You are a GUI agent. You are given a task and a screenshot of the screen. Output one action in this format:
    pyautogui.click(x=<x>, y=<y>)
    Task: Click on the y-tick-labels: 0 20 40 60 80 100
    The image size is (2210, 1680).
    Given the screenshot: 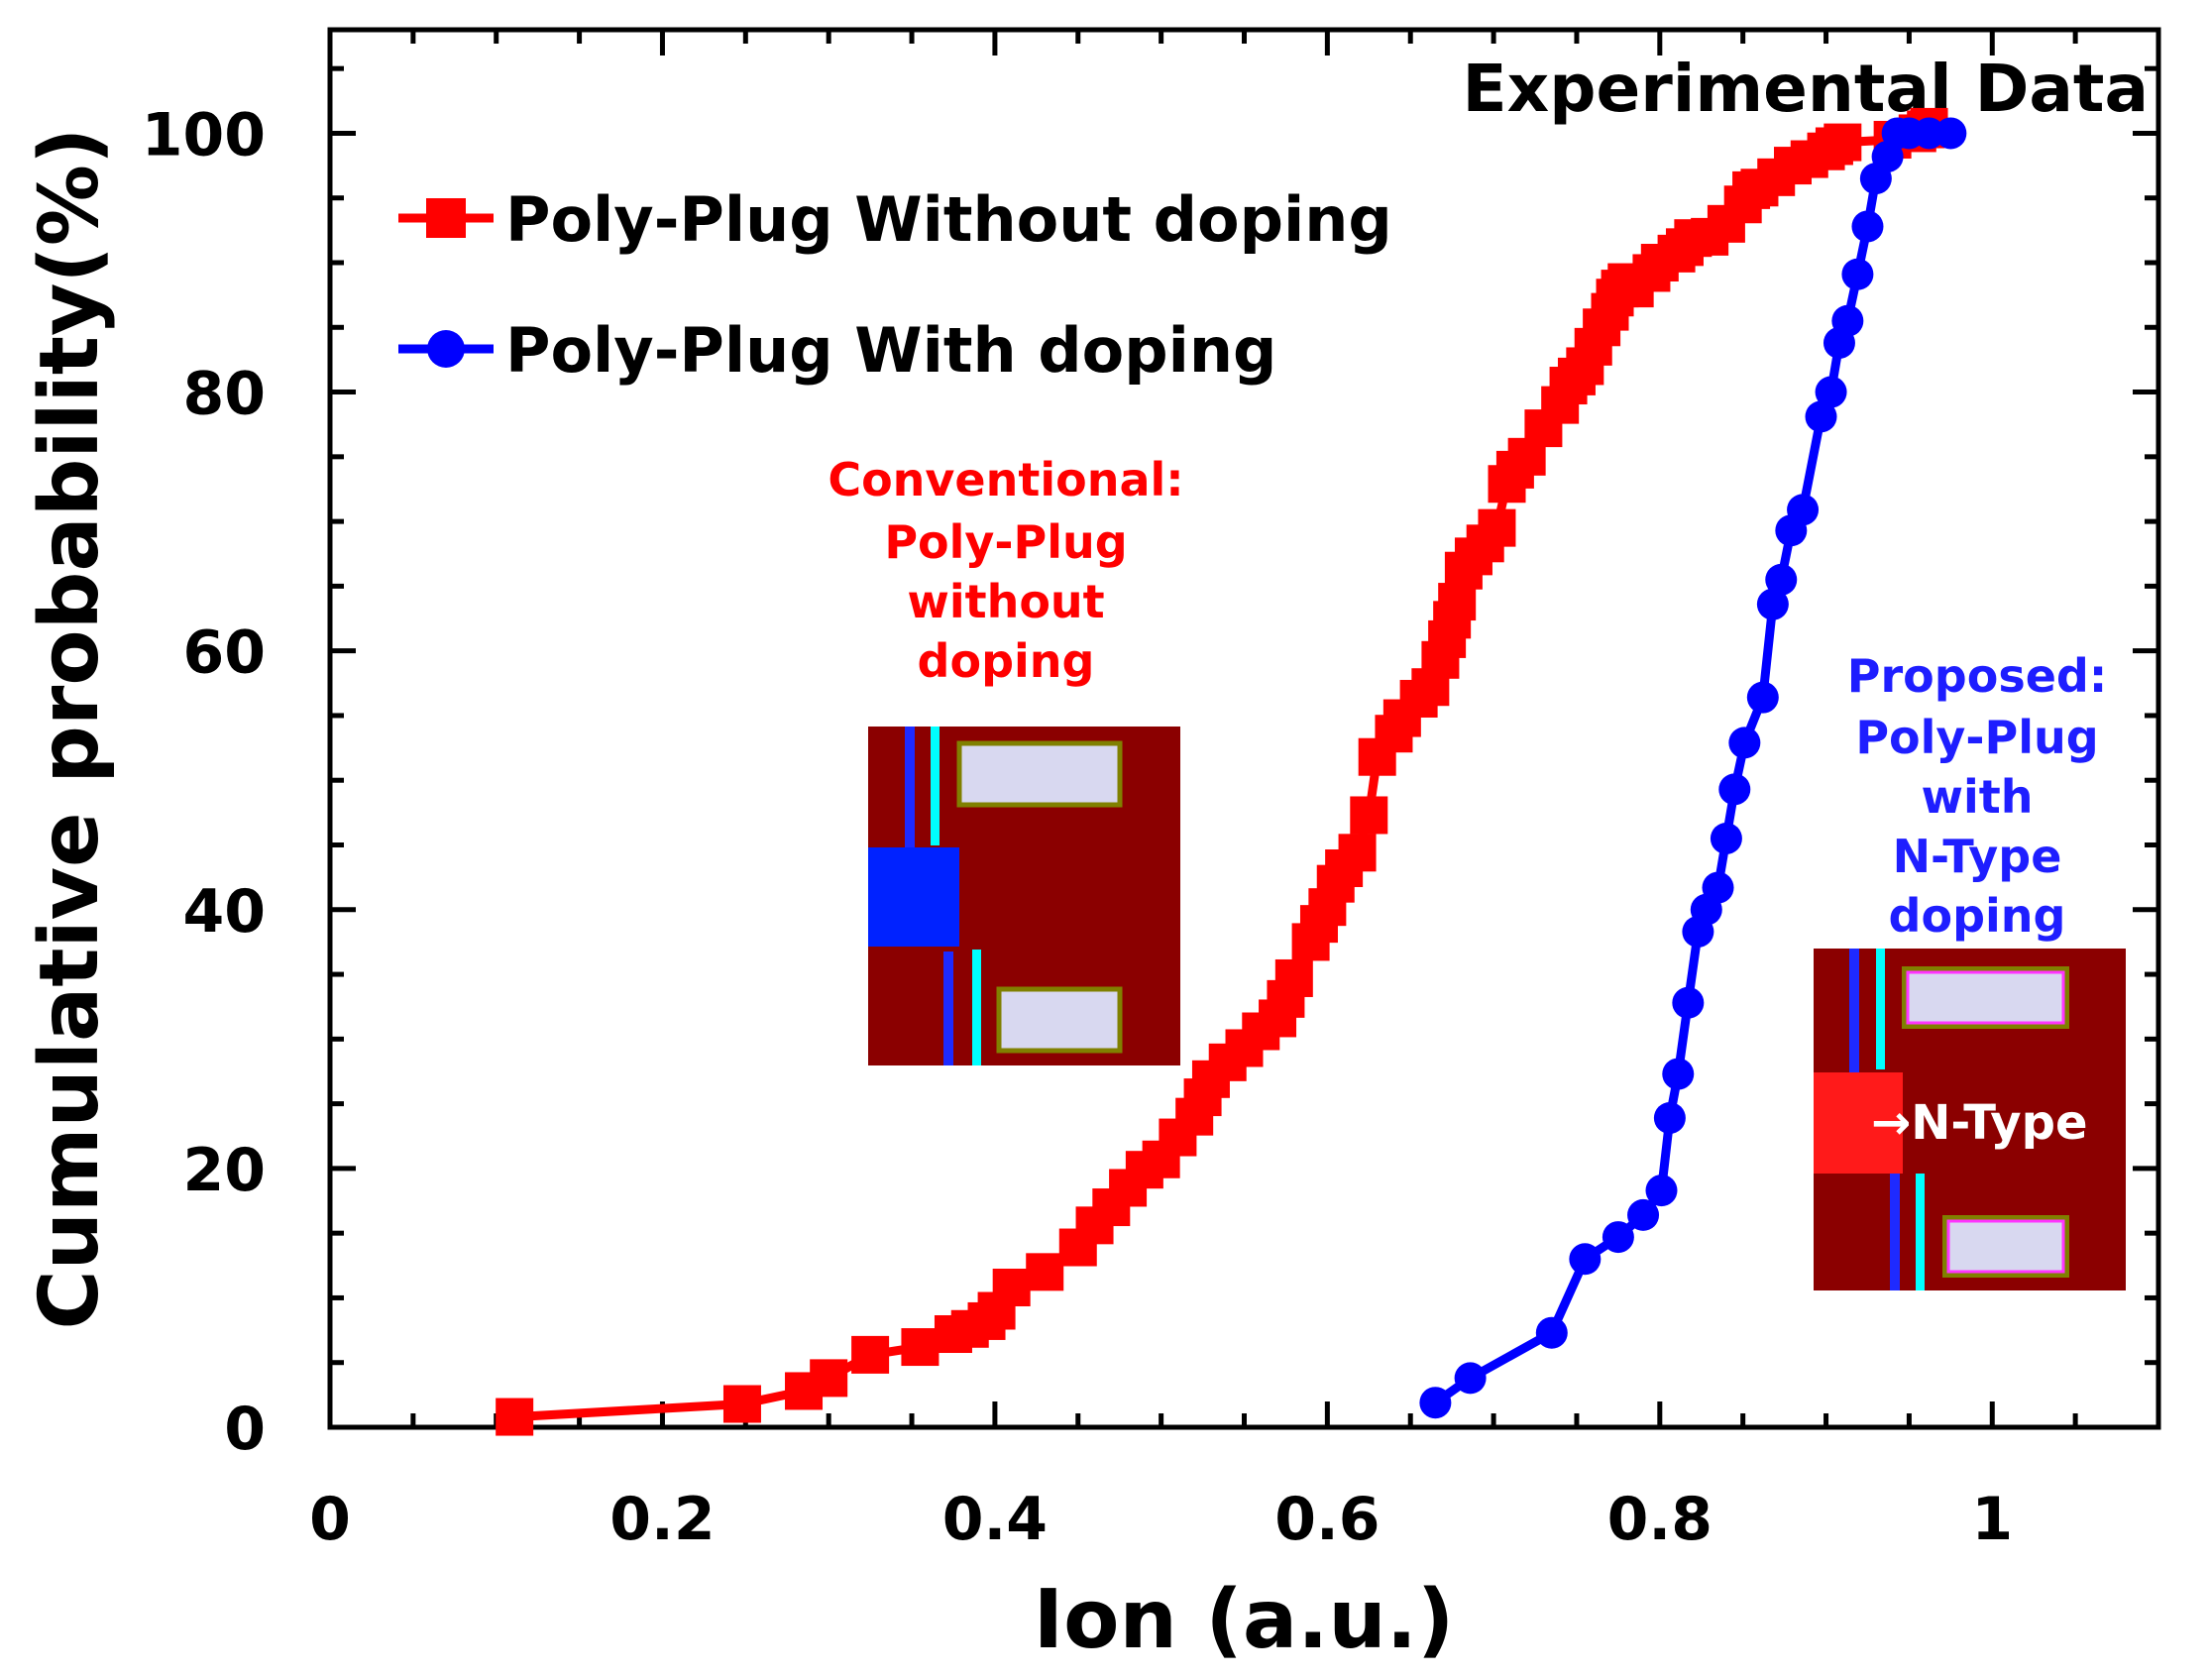 What is the action you would take?
    pyautogui.click(x=204, y=782)
    